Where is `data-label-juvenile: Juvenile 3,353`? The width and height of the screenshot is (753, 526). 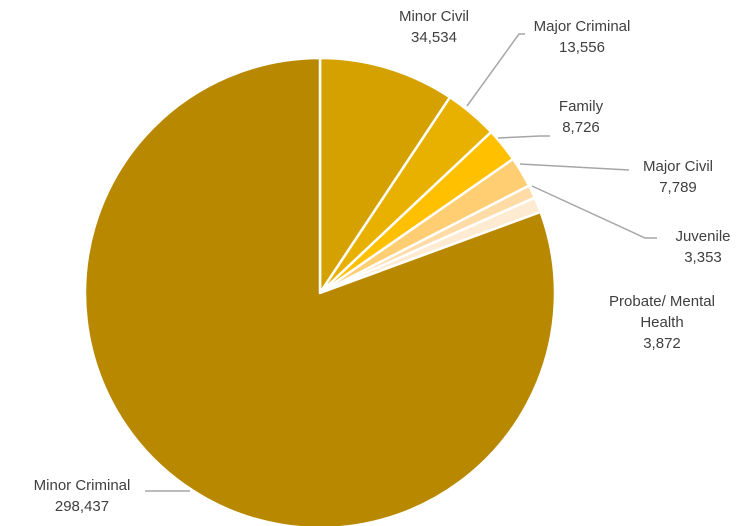 data-label-juvenile: Juvenile 3,353 is located at coordinates (702, 247).